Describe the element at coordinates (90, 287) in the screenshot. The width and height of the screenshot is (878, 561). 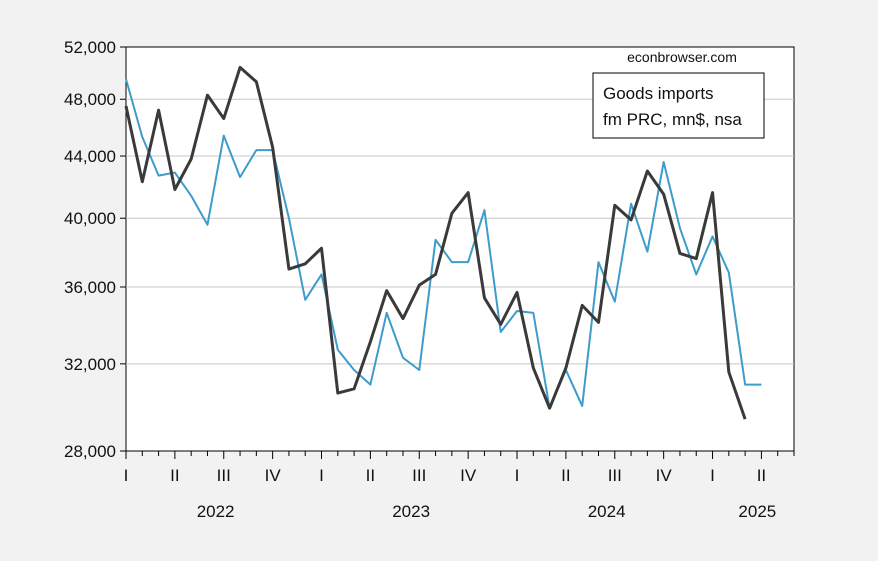
I see `y-tick-label: 36,000` at that location.